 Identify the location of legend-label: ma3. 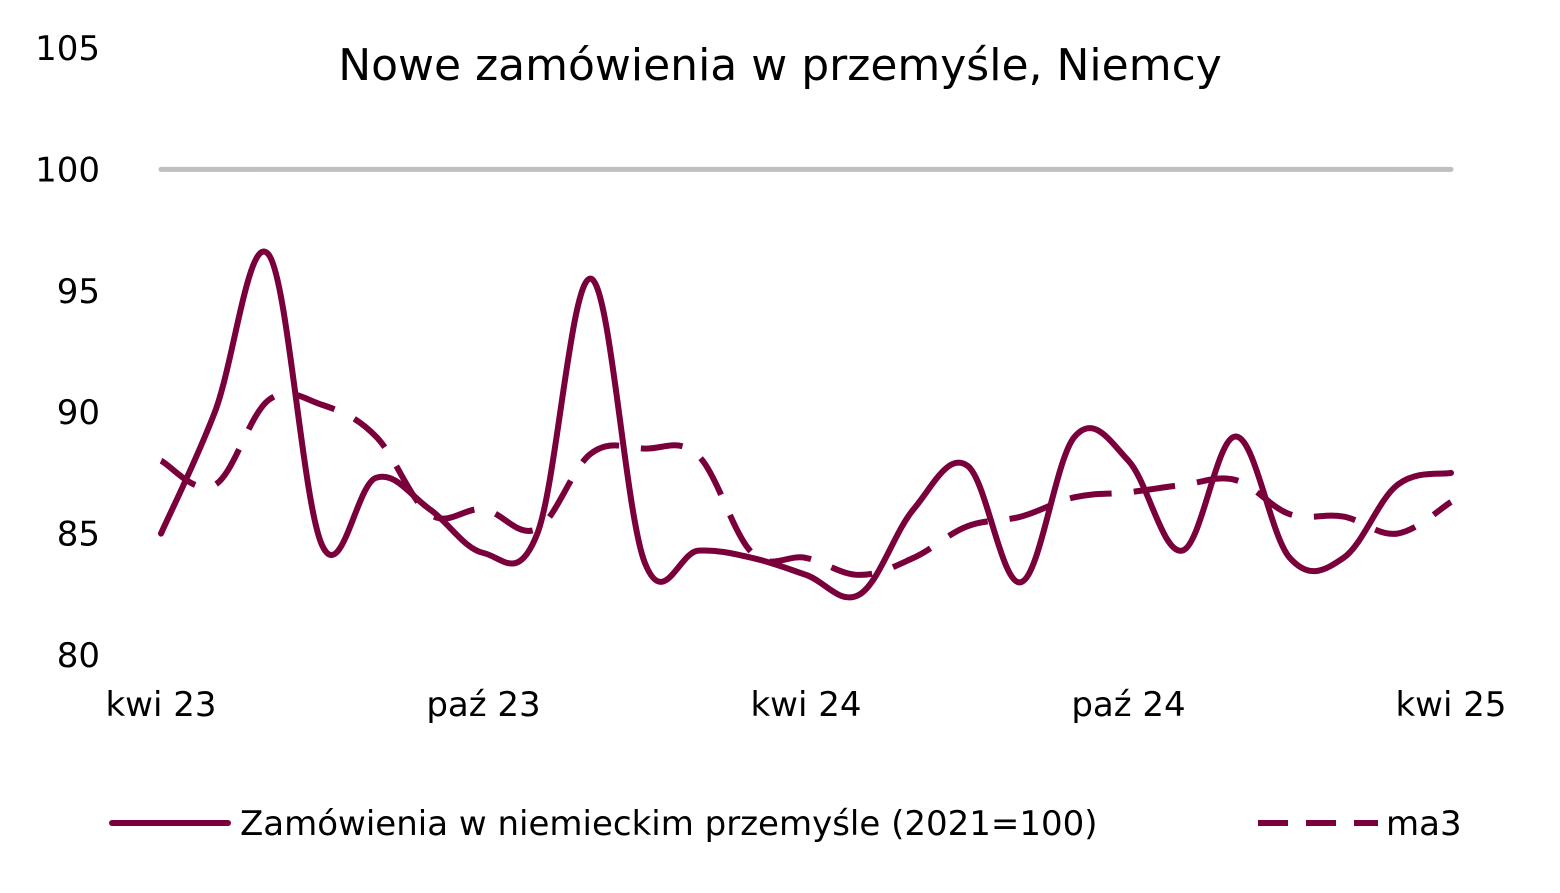
(1424, 824).